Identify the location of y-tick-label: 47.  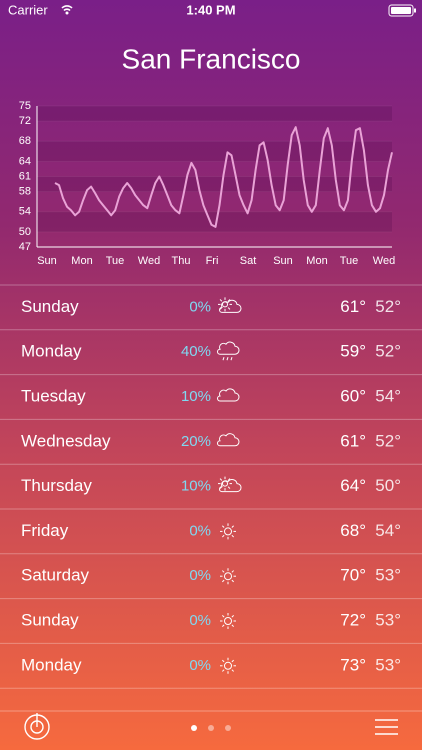
(25, 247).